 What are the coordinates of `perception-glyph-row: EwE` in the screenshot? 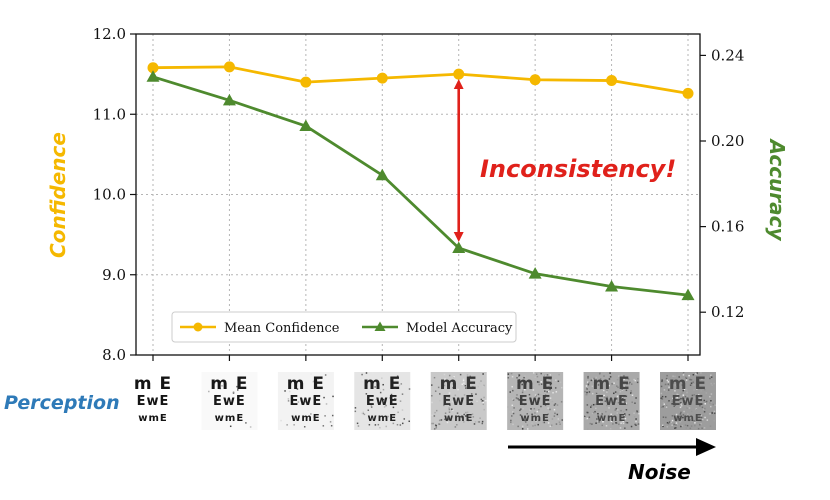 It's located at (305, 401).